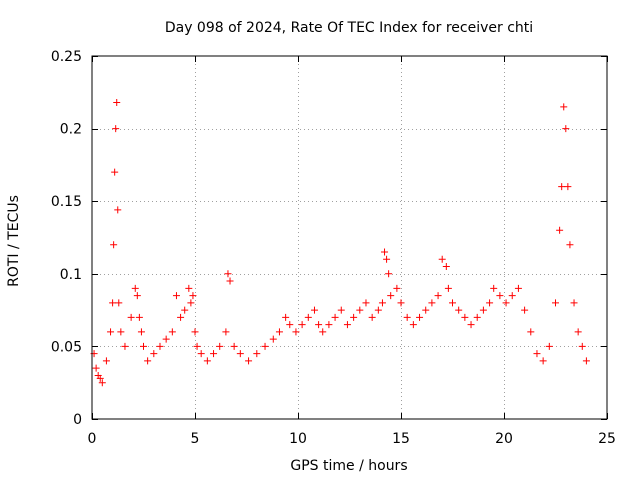  What do you see at coordinates (607, 439) in the screenshot?
I see `x-tick-label: 25` at bounding box center [607, 439].